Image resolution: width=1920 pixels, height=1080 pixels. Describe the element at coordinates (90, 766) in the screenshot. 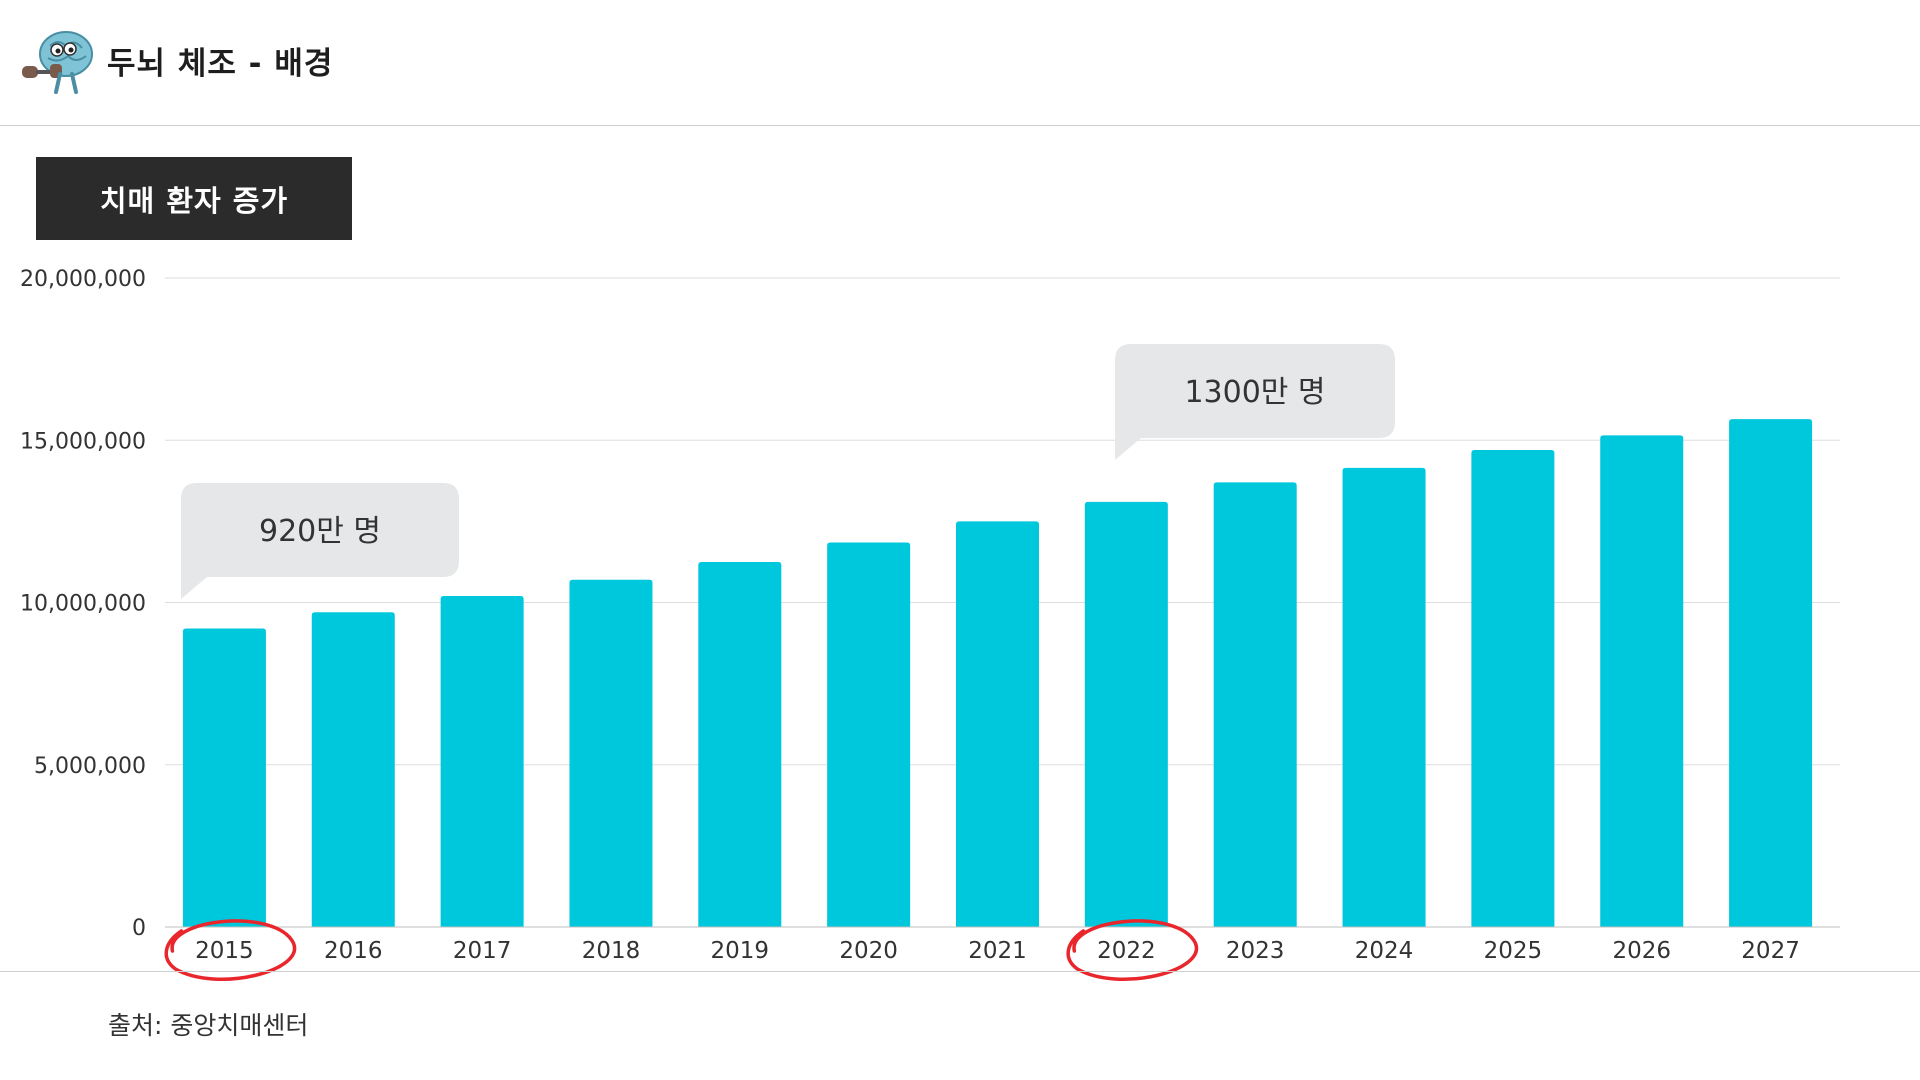

I see `y-tick-label: 5,000,000` at that location.